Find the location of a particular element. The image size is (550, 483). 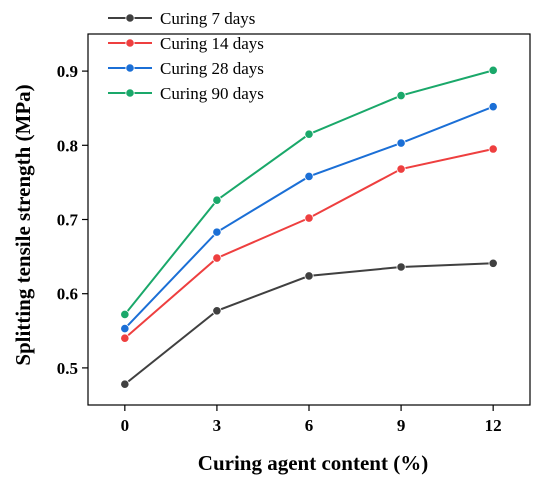

legend-label: Curing 90 days is located at coordinates (212, 93).